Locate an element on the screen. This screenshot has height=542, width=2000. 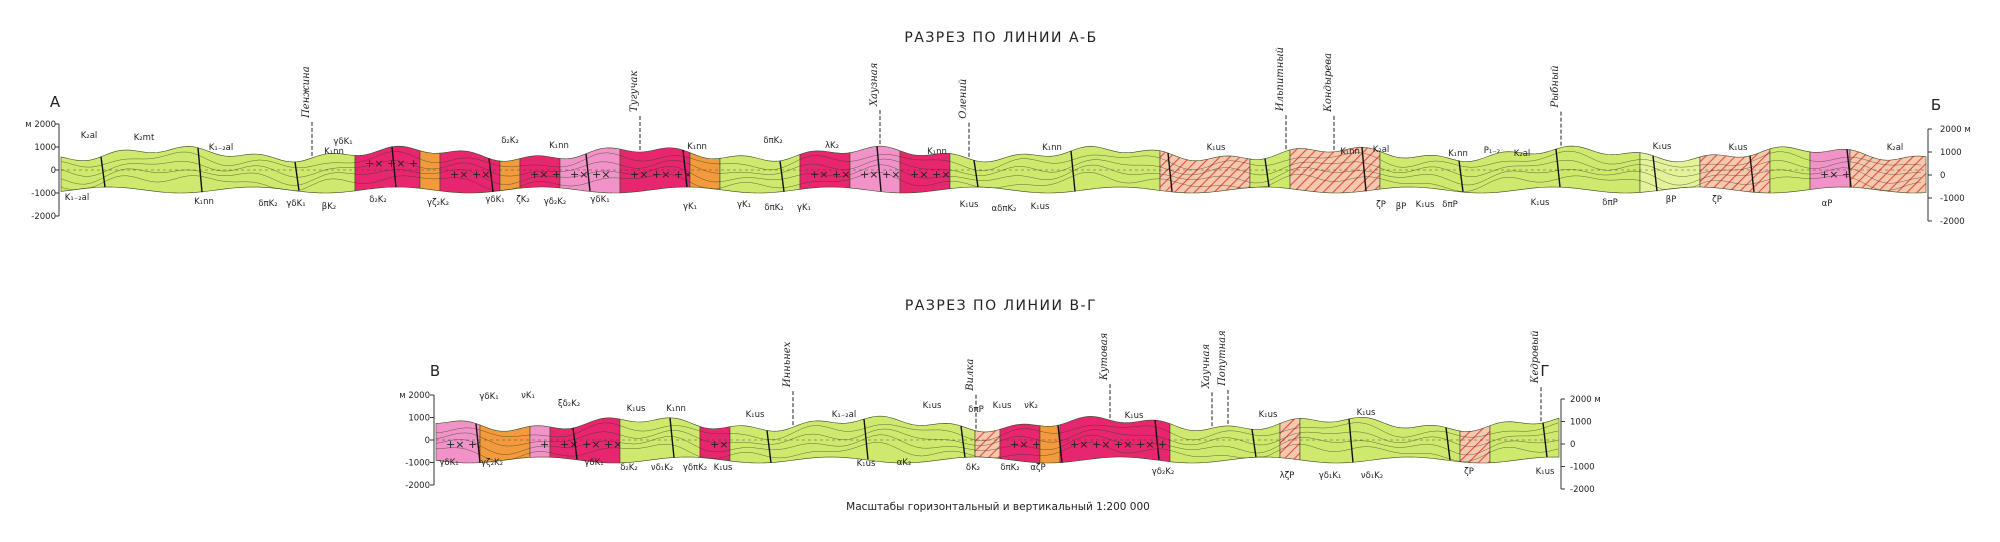
formation-label: γK₁ is located at coordinates (744, 205).